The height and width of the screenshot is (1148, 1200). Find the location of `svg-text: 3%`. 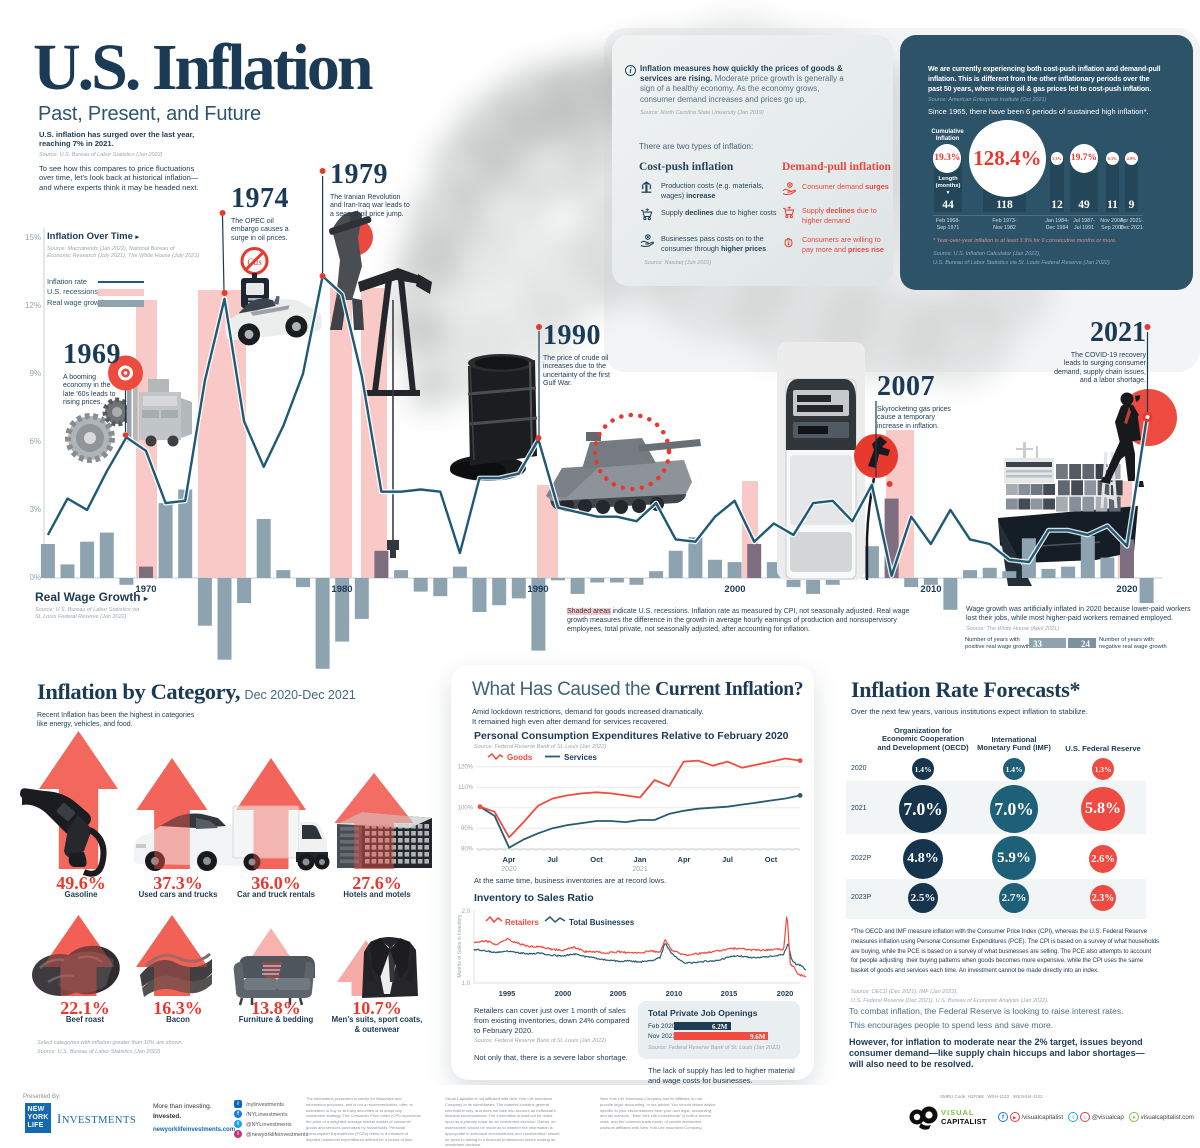

svg-text: 3% is located at coordinates (35, 509).